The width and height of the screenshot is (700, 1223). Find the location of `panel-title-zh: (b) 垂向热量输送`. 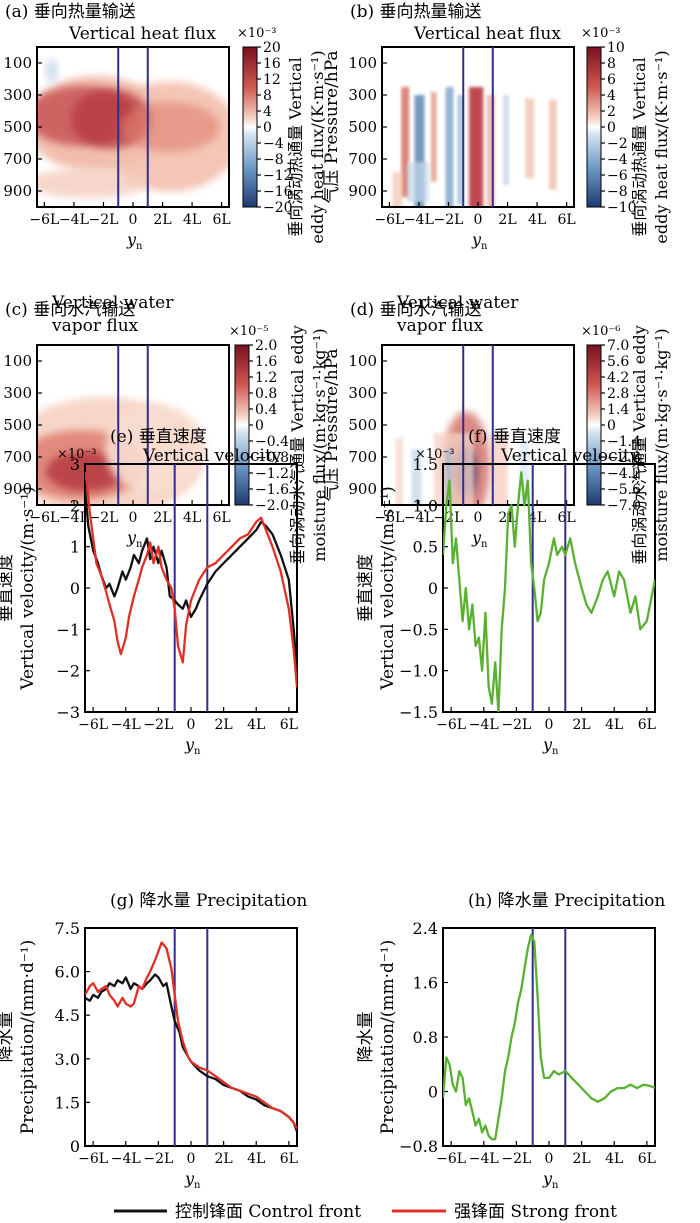

panel-title-zh: (b) 垂向热量输送 is located at coordinates (416, 12).